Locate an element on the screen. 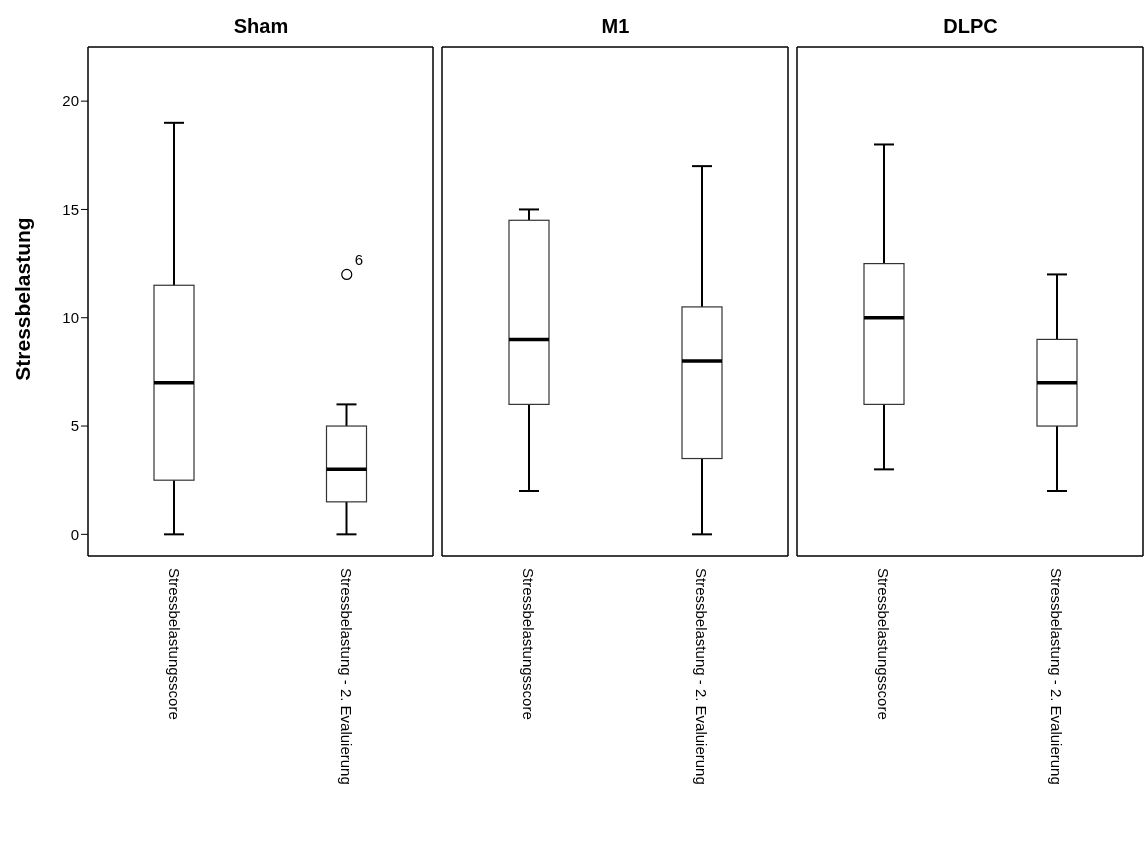 This screenshot has height=860, width=1145. chart-title: Sham is located at coordinates (261, 26).